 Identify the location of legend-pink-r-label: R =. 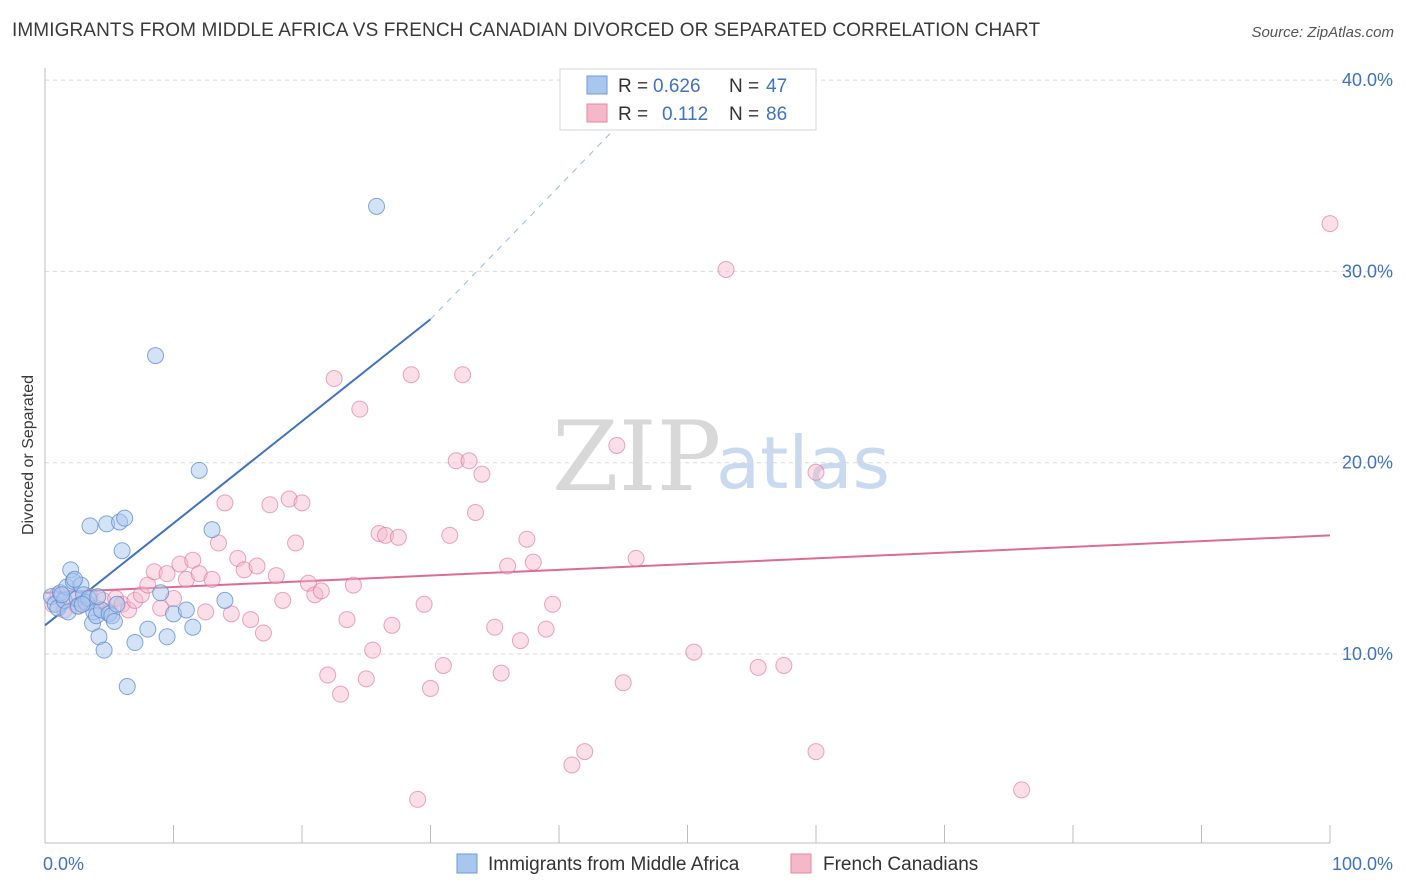
(633, 114).